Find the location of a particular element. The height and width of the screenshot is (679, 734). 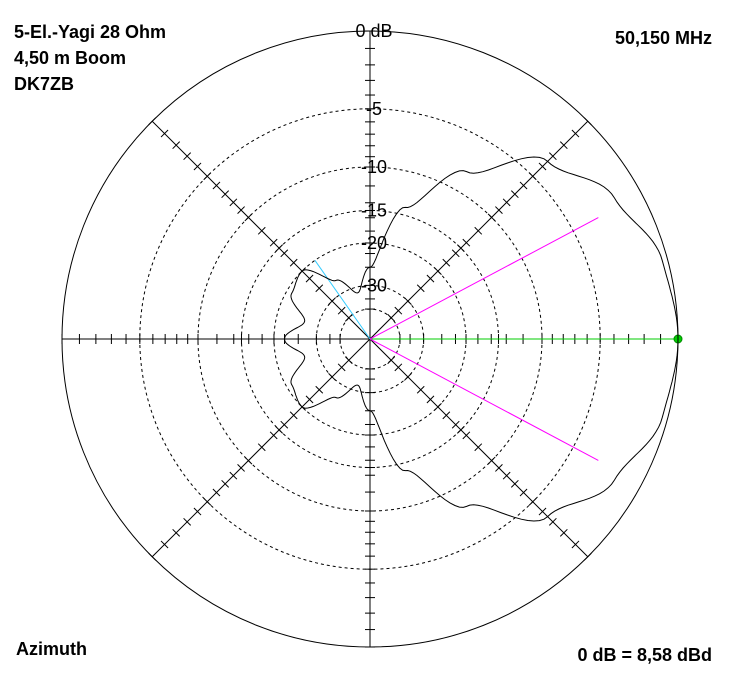

ring-label: -5 is located at coordinates (374, 109).